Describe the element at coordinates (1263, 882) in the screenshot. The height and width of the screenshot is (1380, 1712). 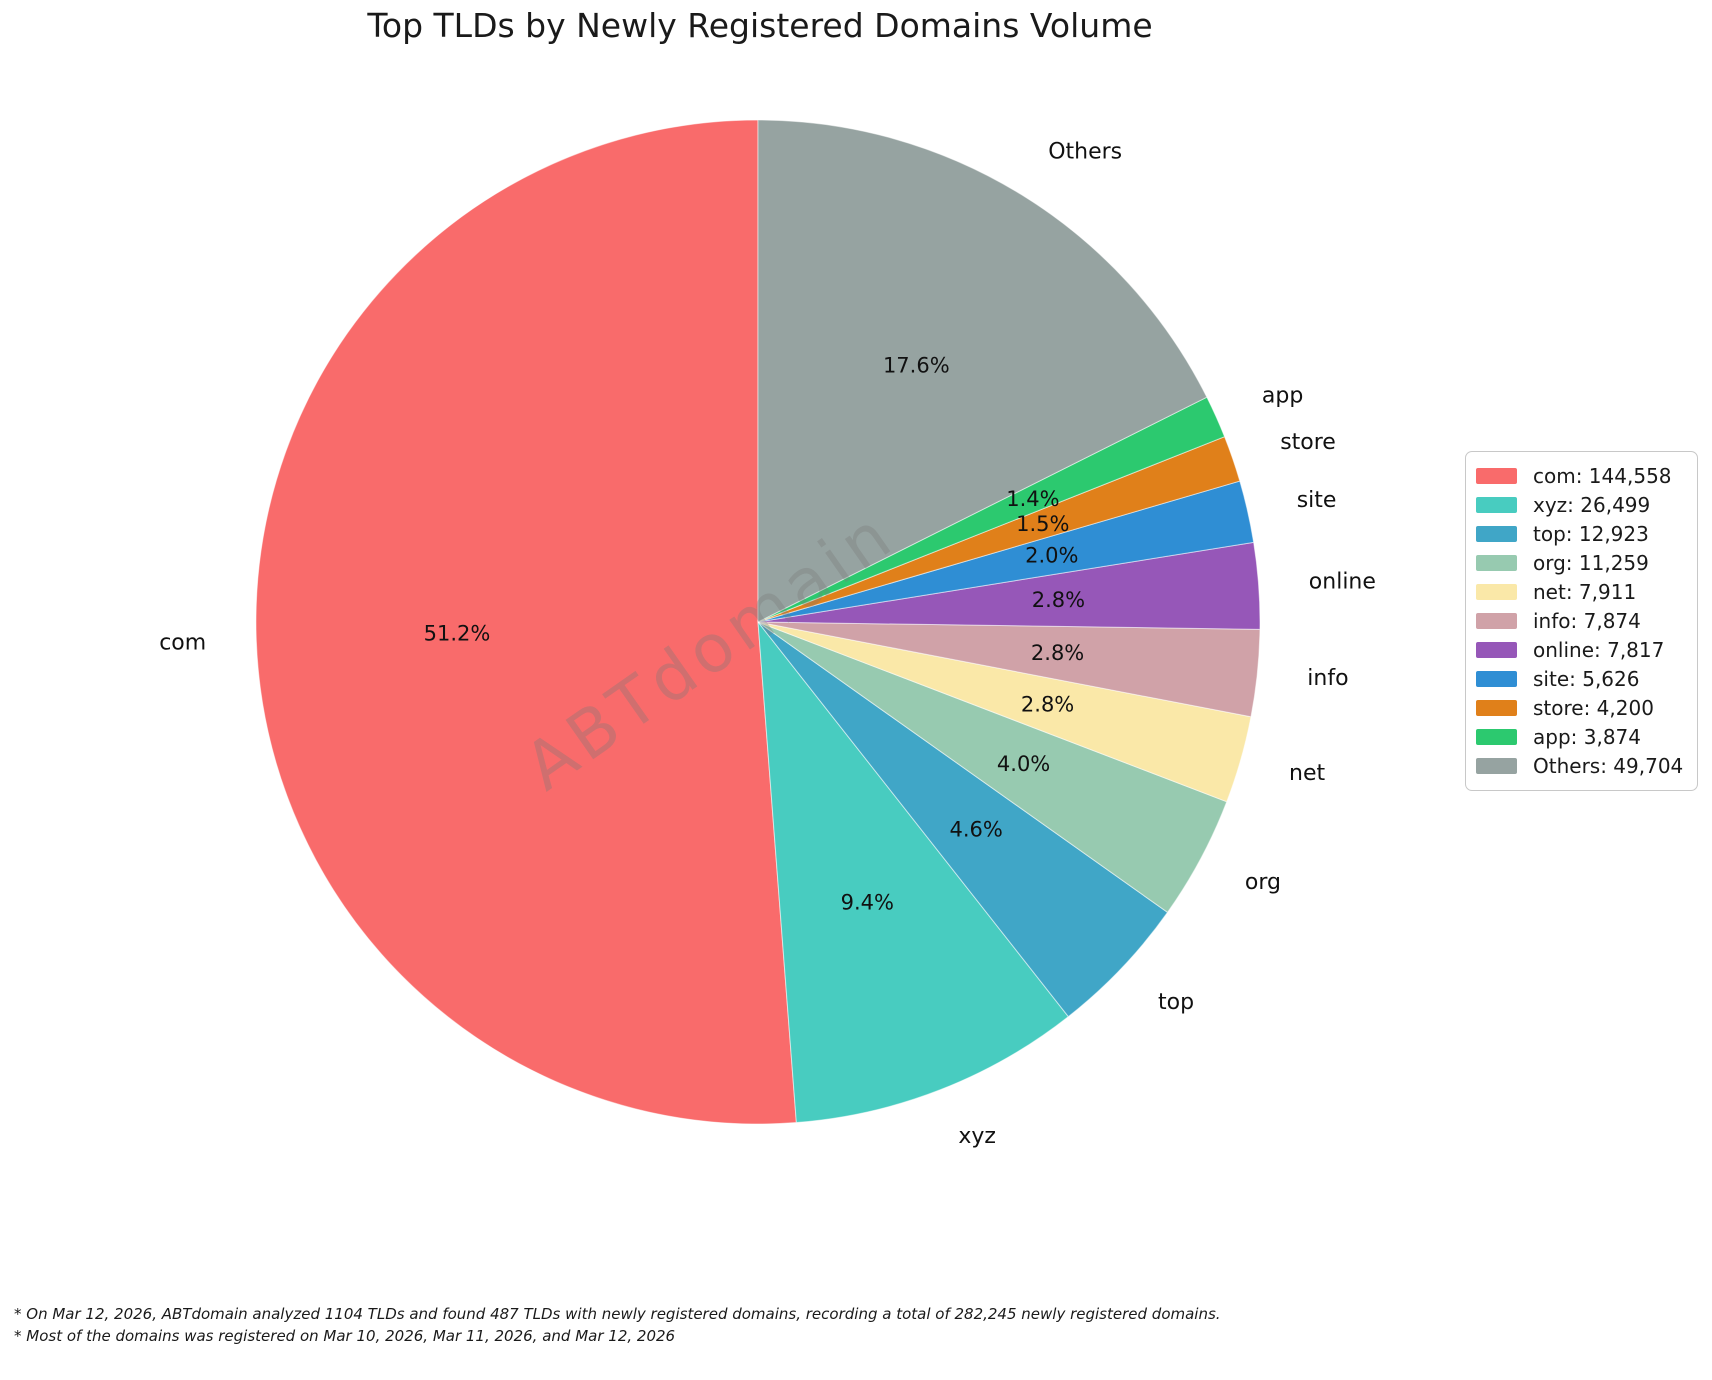
I see `slice-label-org: org` at that location.